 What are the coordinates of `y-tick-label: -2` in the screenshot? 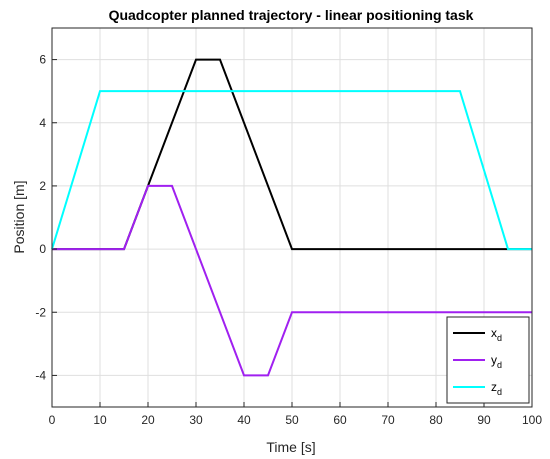 It's located at (40, 312).